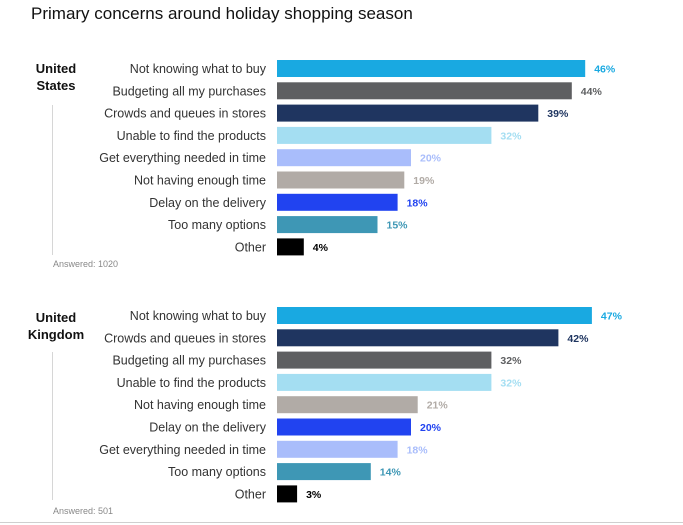 The width and height of the screenshot is (683, 525). Describe the element at coordinates (438, 406) in the screenshot. I see `value-label: 21%` at that location.